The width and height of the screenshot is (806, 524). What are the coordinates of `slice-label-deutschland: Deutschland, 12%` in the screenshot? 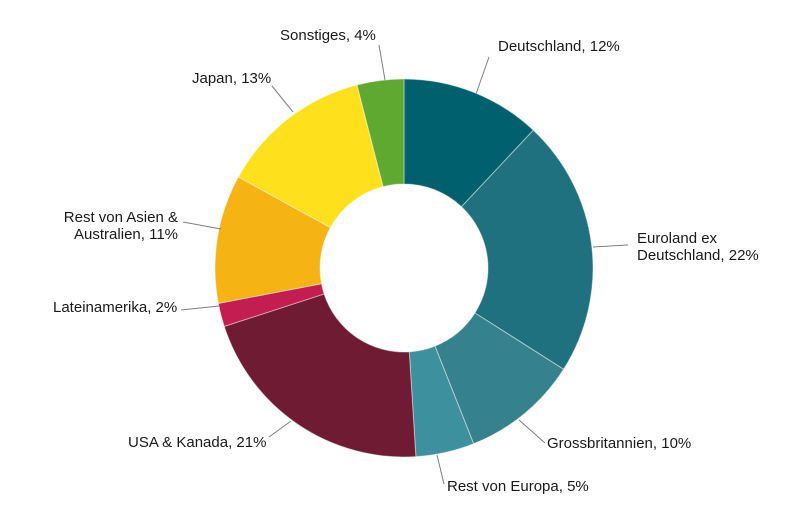 It's located at (559, 46).